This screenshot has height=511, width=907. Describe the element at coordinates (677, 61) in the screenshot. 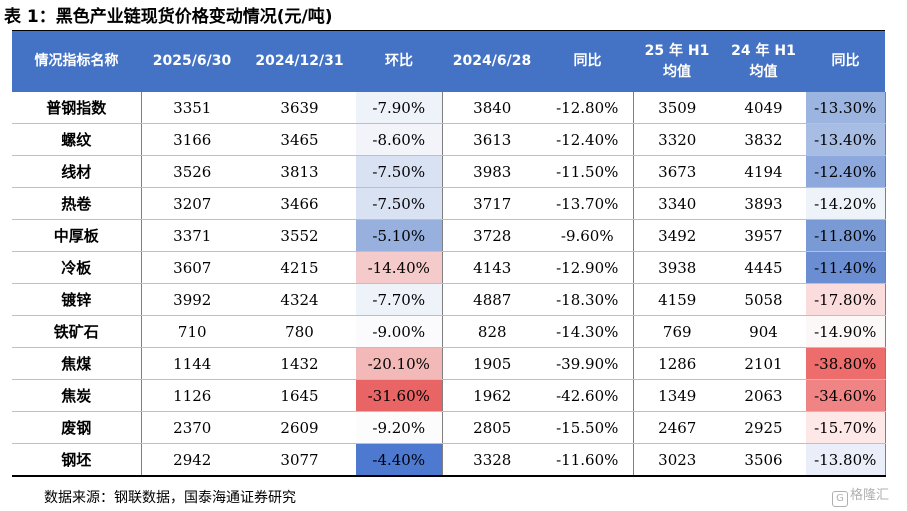

I see `header-25h1-avg: 25 年 H1 均值` at that location.